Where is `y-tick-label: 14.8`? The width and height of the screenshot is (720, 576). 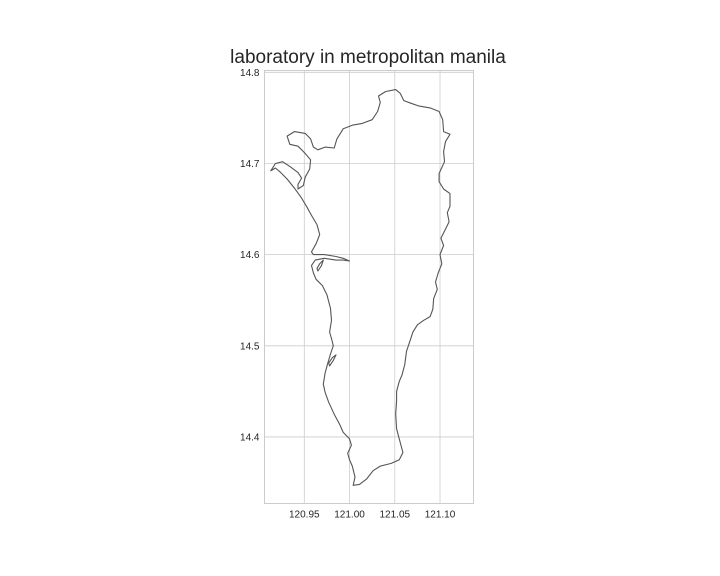
y-tick-label: 14.8 is located at coordinates (250, 73).